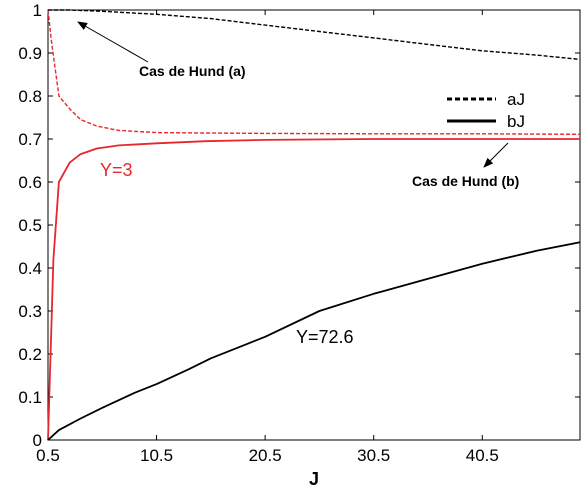  I want to click on hund-b-arrow, so click(496, 155).